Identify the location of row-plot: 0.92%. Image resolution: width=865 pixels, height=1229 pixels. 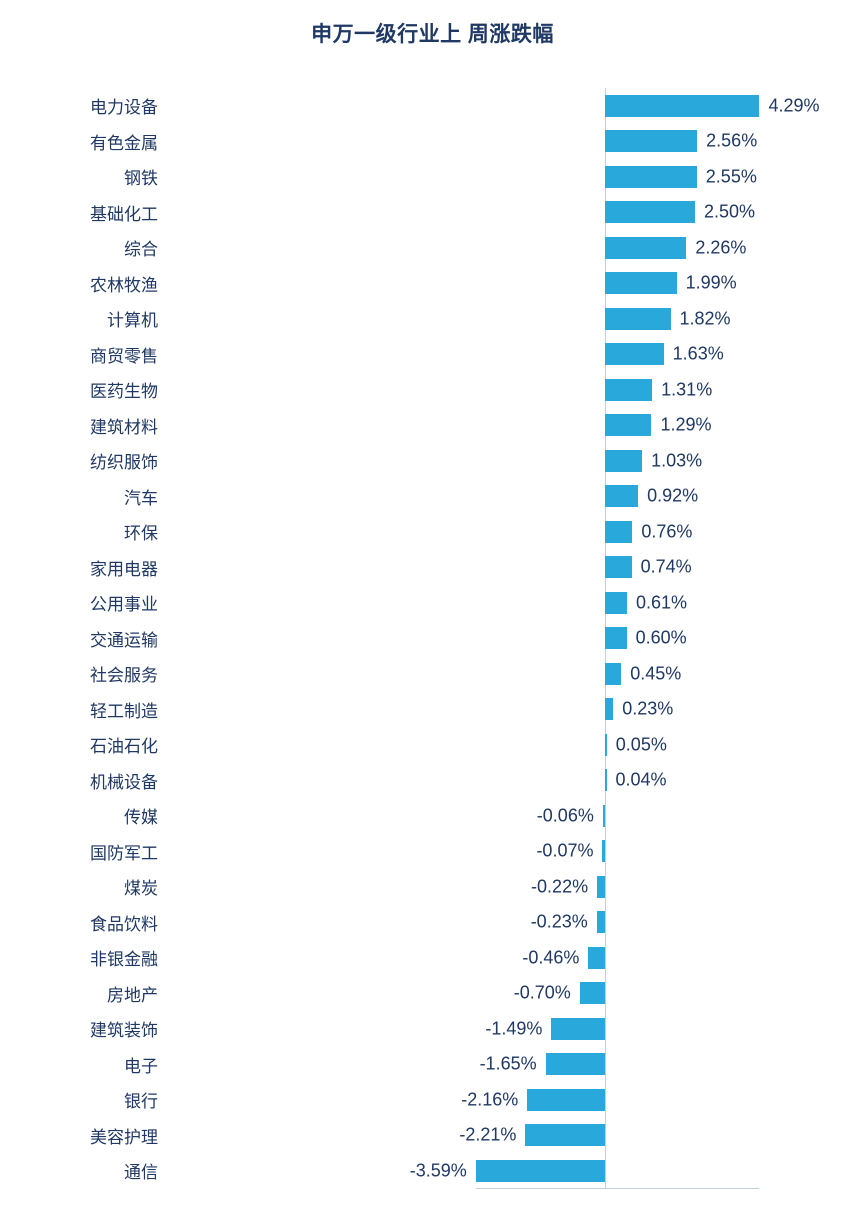
(512, 497).